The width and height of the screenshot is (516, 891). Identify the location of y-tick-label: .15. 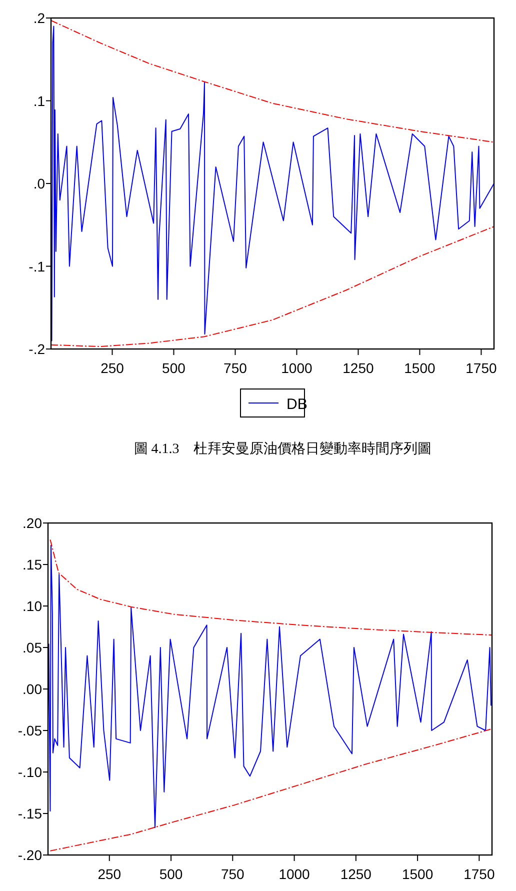
(32, 564).